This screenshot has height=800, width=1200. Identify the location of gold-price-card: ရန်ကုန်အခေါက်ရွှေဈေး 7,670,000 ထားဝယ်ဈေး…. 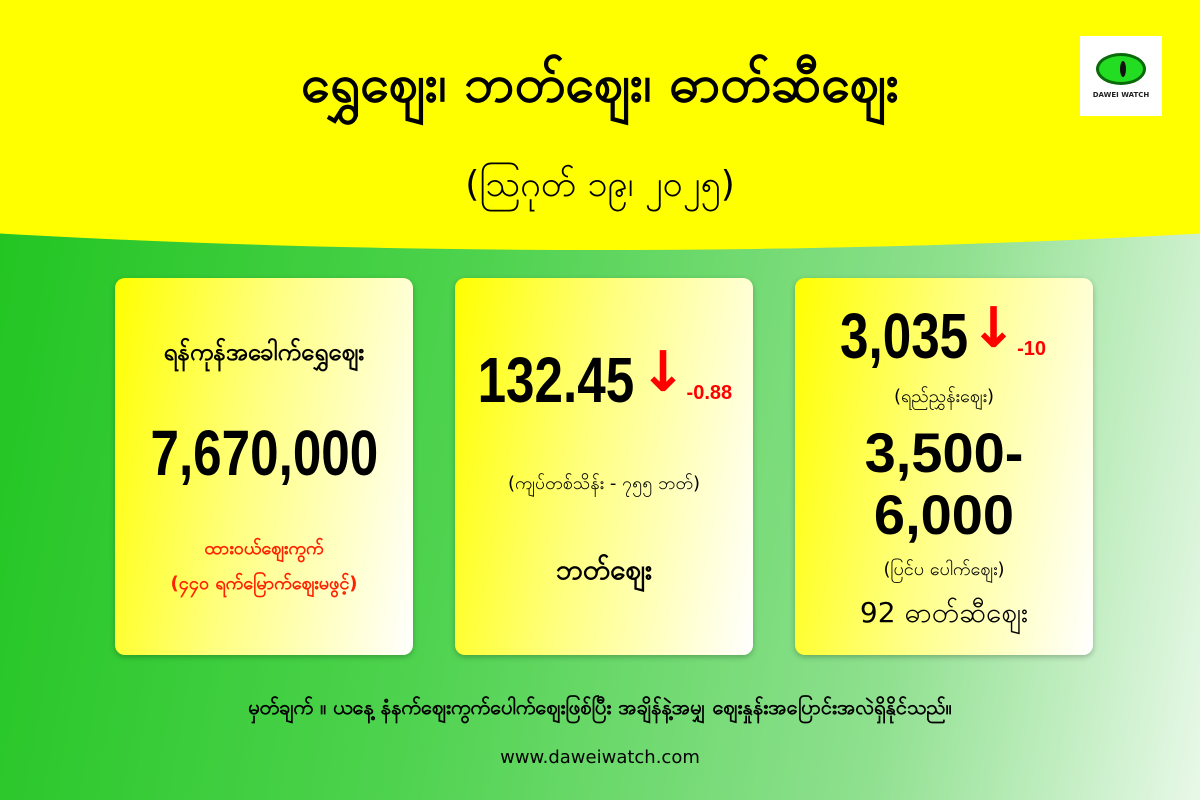
(264, 466).